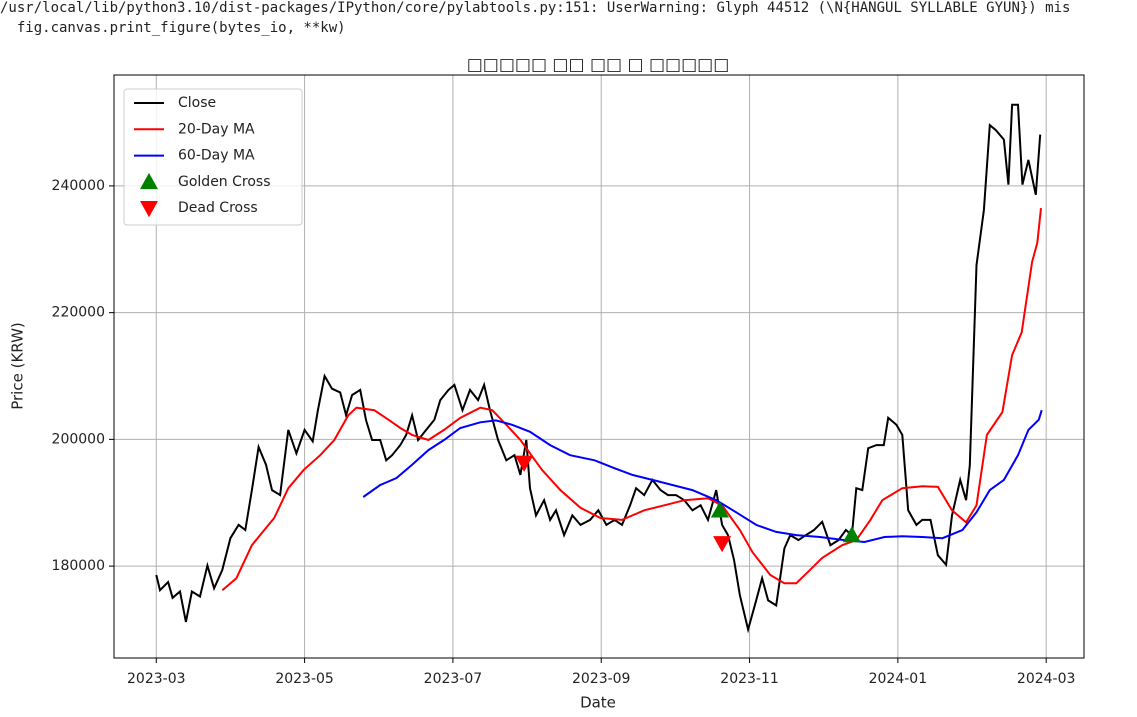 The width and height of the screenshot is (1137, 717). I want to click on y-tick-label: 180000, so click(78, 566).